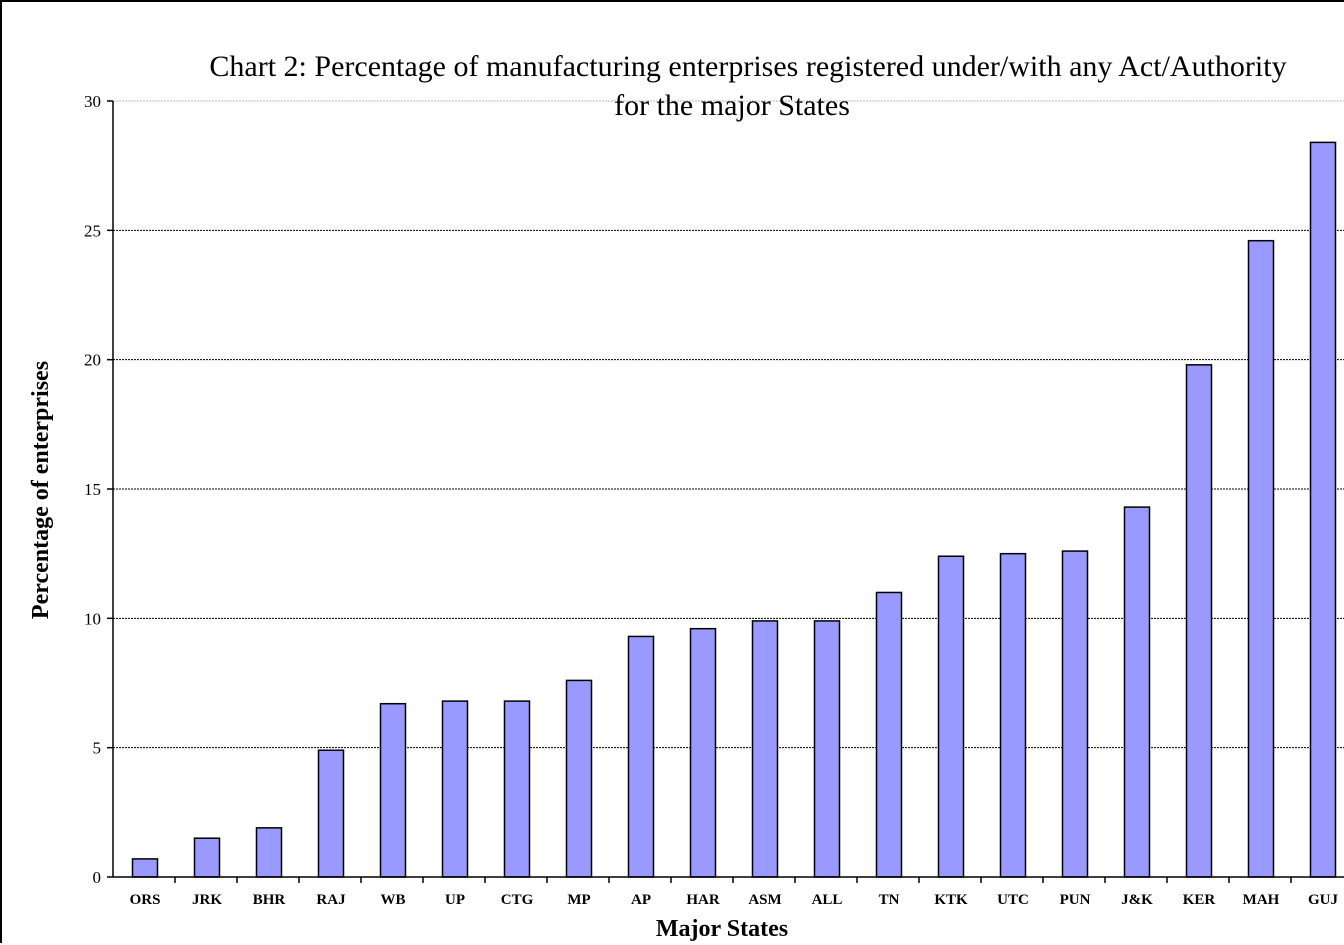 The image size is (1344, 945). Describe the element at coordinates (578, 900) in the screenshot. I see `x-tick-label: MP` at that location.